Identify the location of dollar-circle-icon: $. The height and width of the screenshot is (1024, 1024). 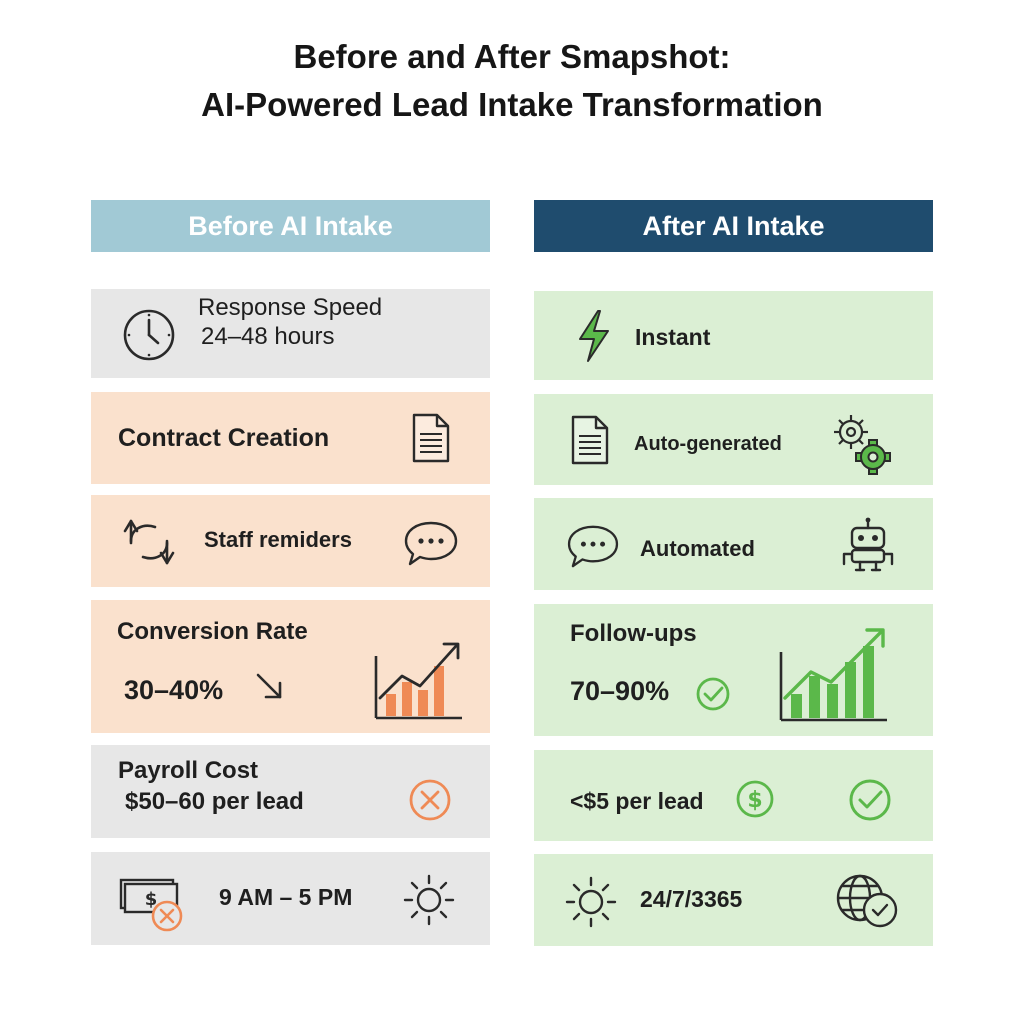
(755, 799).